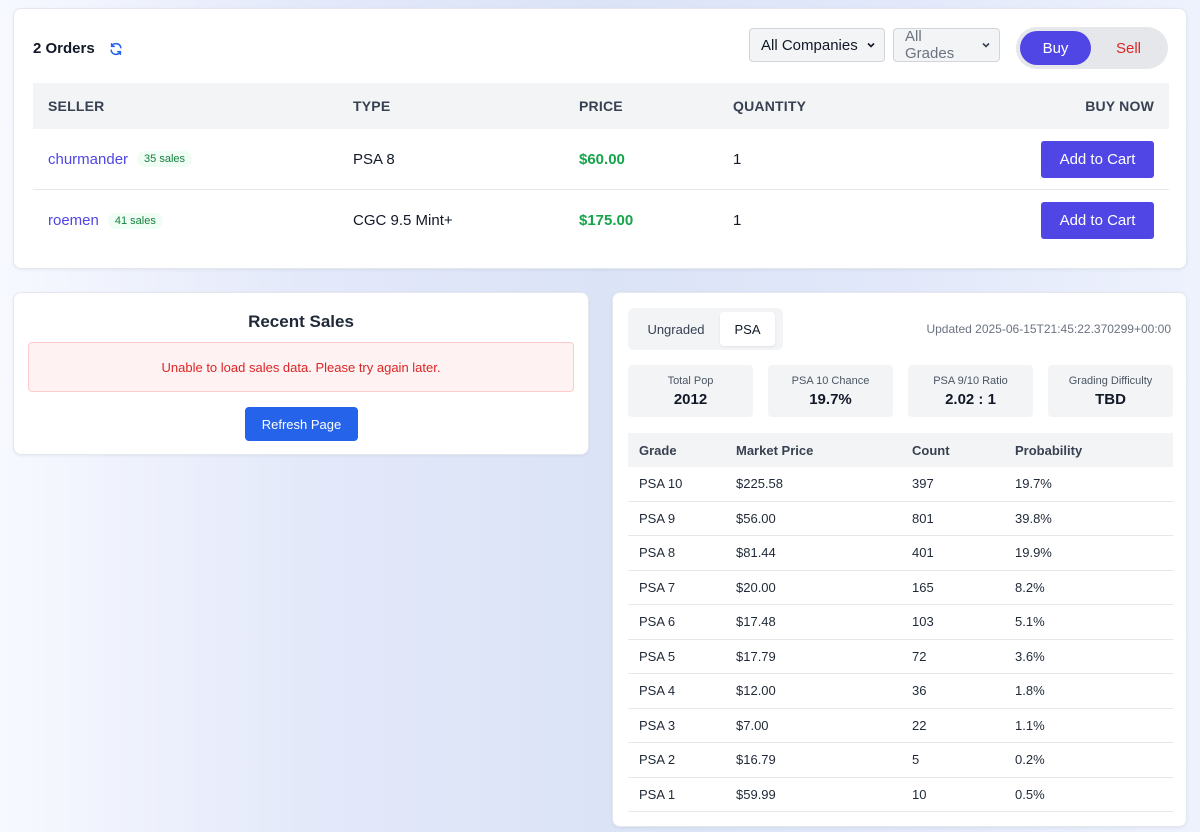 The width and height of the screenshot is (1200, 832). Describe the element at coordinates (116, 49) in the screenshot. I see `refresh-icon` at that location.